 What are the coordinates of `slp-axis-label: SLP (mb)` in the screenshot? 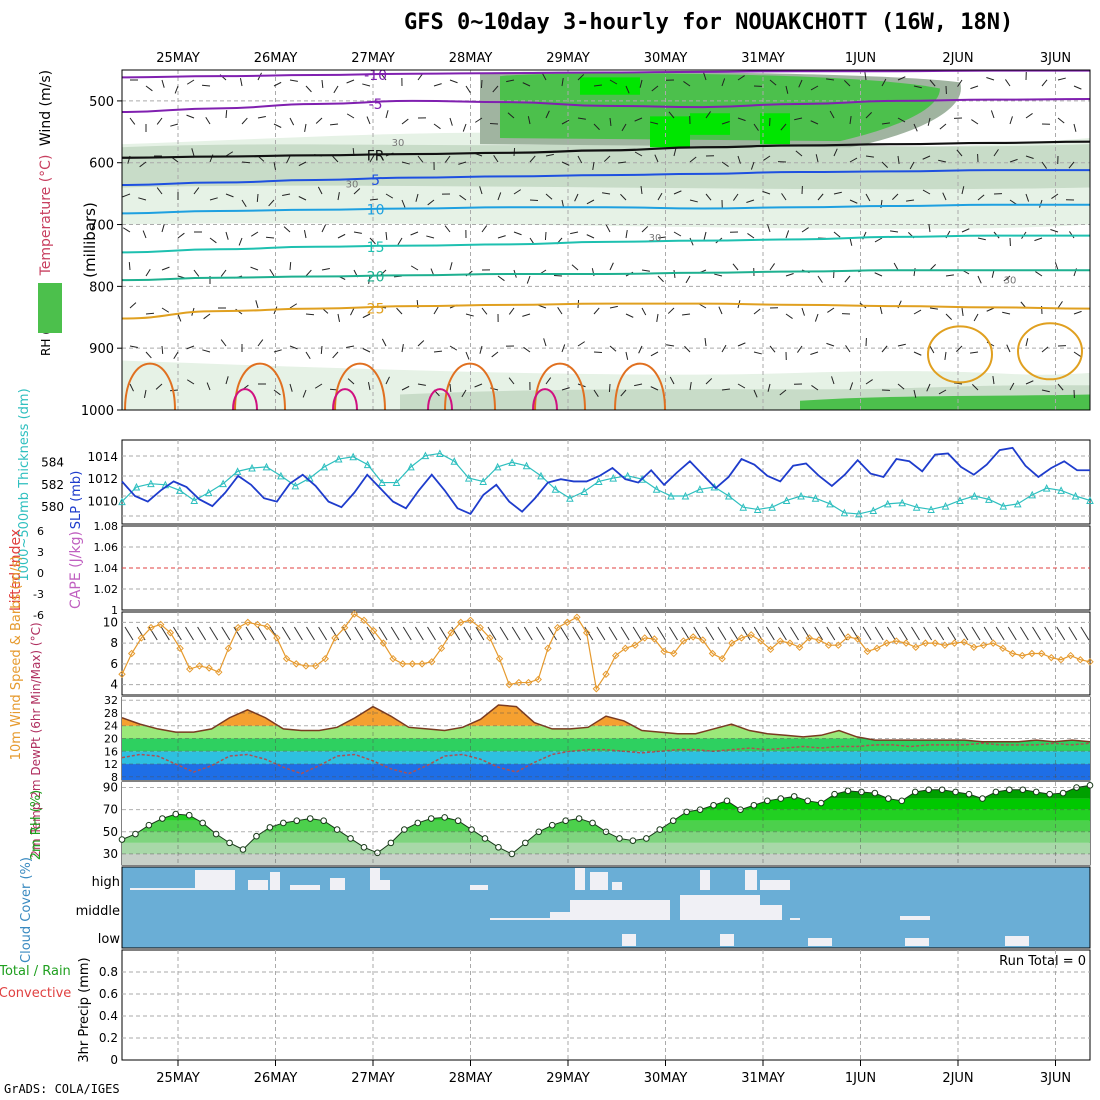 It's located at (76, 500).